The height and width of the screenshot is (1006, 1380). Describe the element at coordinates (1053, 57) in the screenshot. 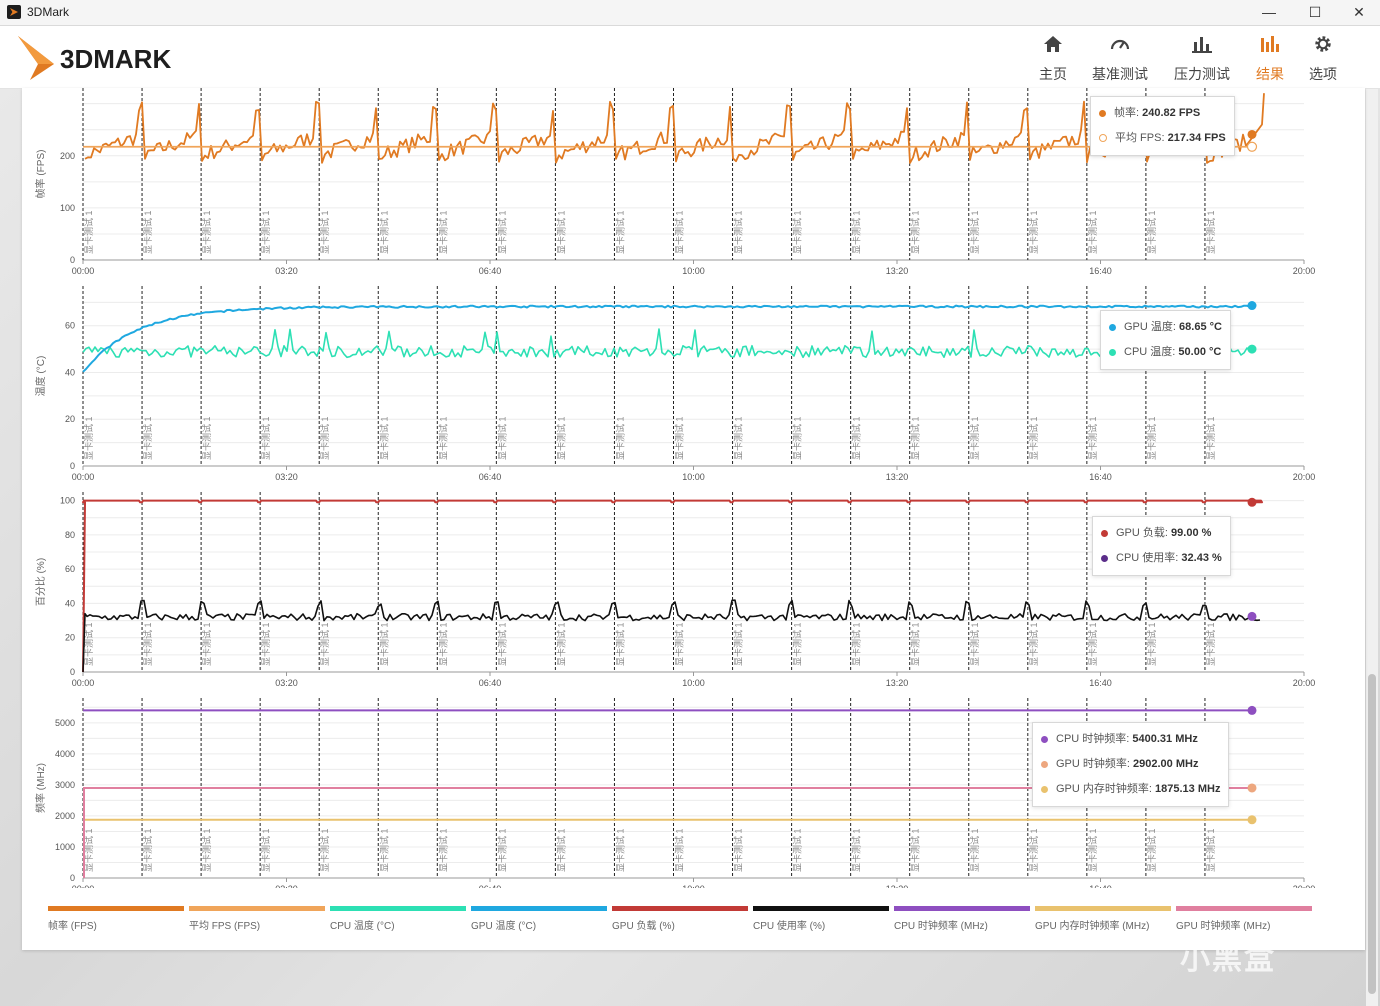

I see `nav-home: 主页` at that location.